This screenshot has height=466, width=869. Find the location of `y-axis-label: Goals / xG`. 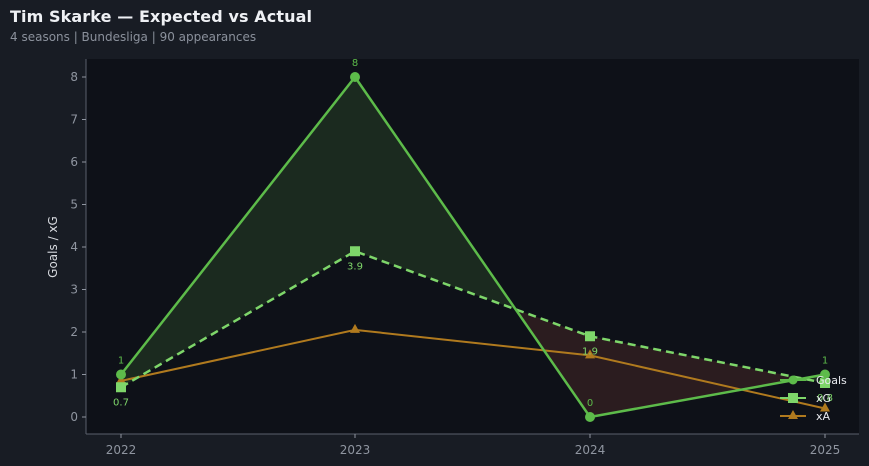

y-axis-label: Goals / xG is located at coordinates (53, 247).